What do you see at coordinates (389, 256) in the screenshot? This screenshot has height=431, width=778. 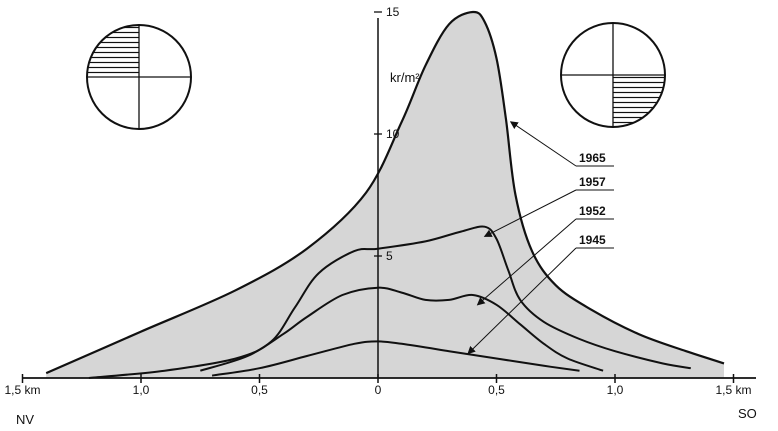 I see `y-tick-label: 5` at bounding box center [389, 256].